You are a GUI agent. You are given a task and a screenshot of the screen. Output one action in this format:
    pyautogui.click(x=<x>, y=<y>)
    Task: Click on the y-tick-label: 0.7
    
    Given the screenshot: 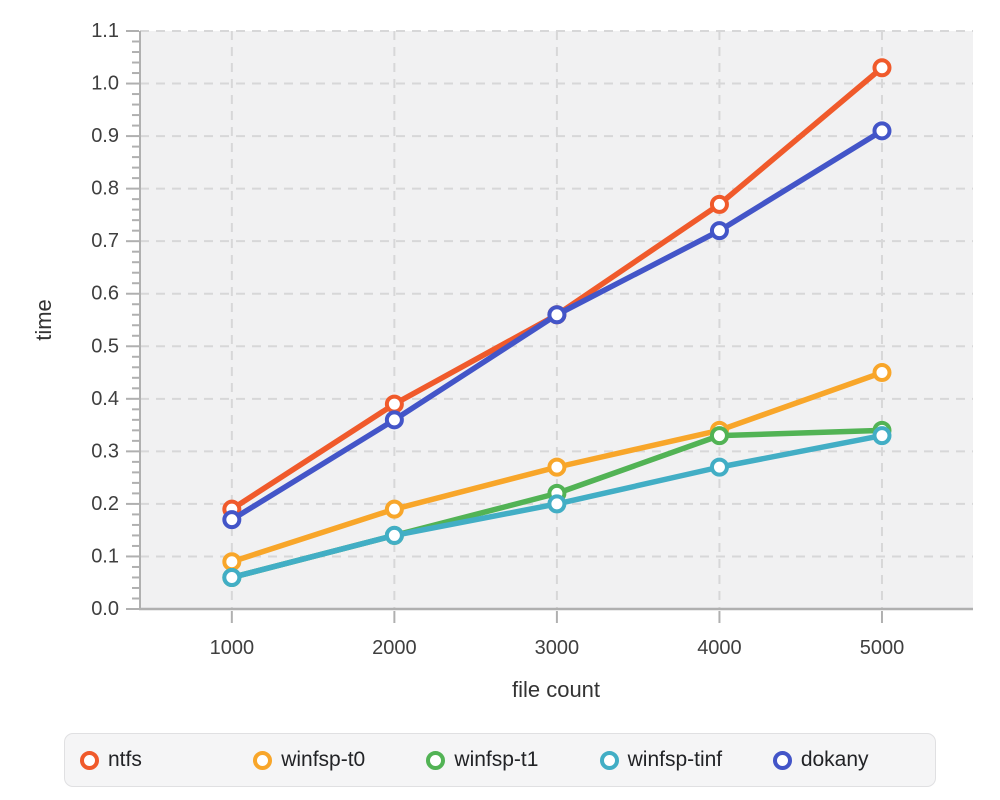 What is the action you would take?
    pyautogui.click(x=105, y=241)
    